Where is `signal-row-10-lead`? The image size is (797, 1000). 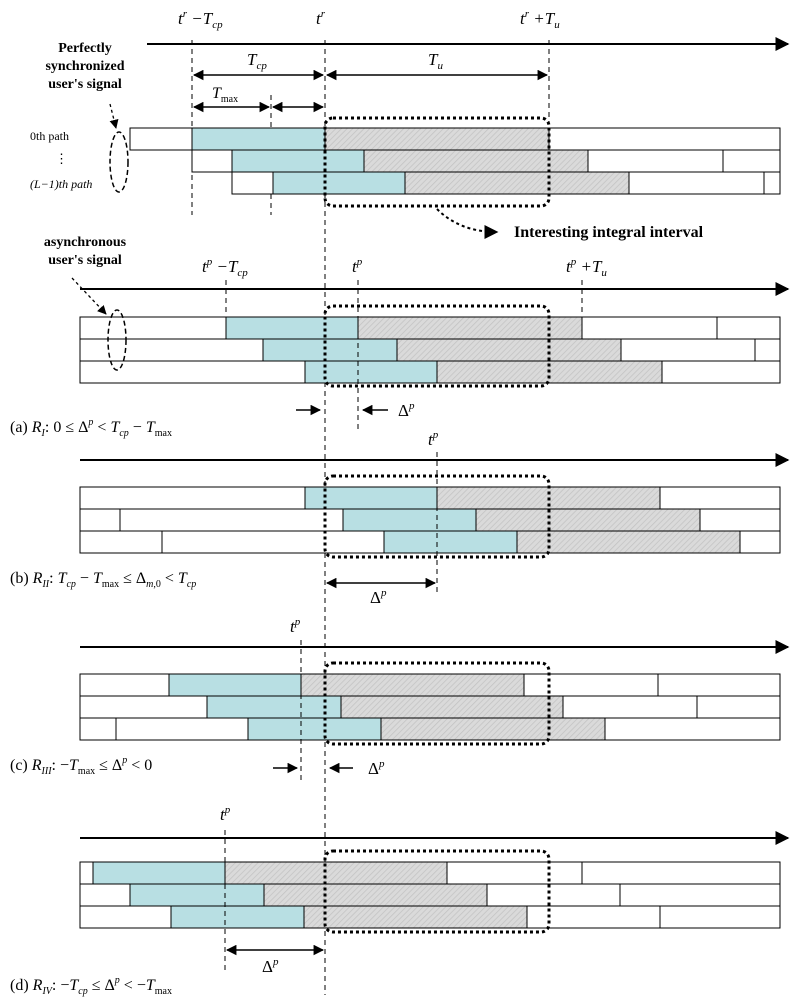
signal-row-10-lead is located at coordinates (143, 707).